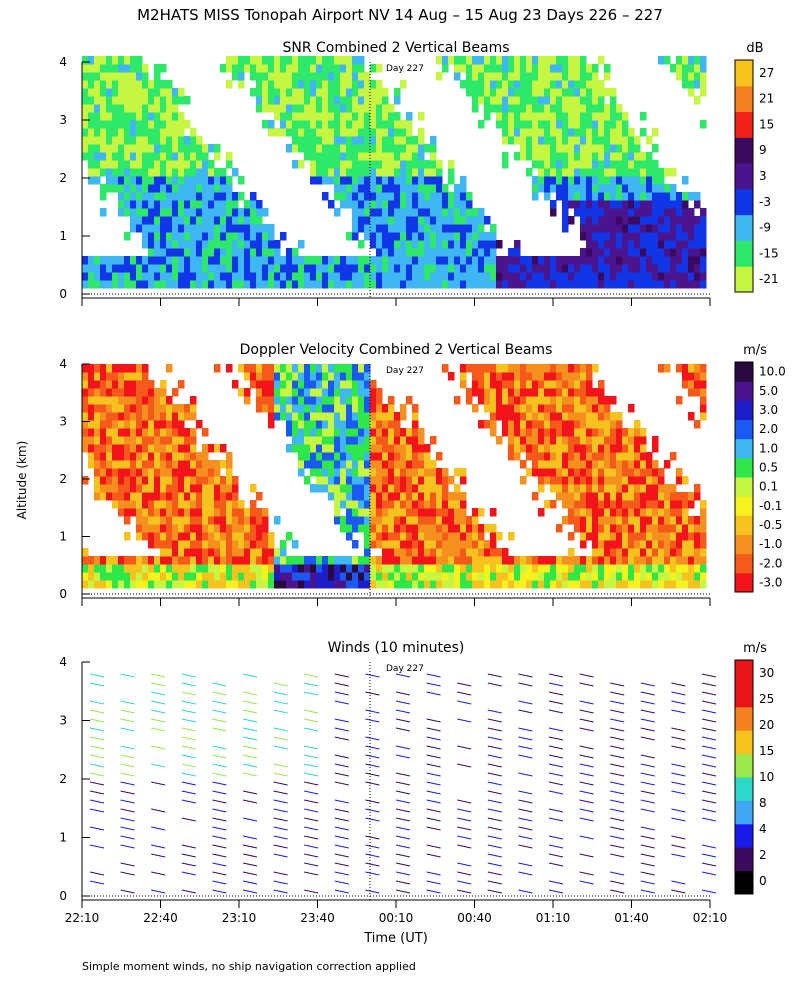 The width and height of the screenshot is (800, 1000). I want to click on y-tick-label: 1, so click(63, 838).